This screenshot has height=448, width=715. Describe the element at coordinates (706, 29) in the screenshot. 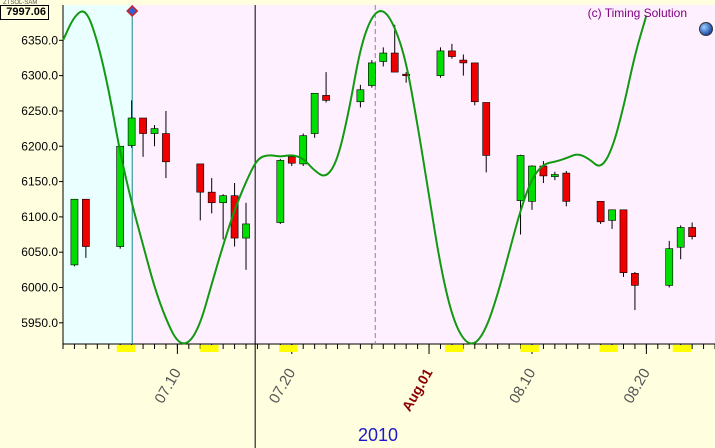

I see `globe-icon` at that location.